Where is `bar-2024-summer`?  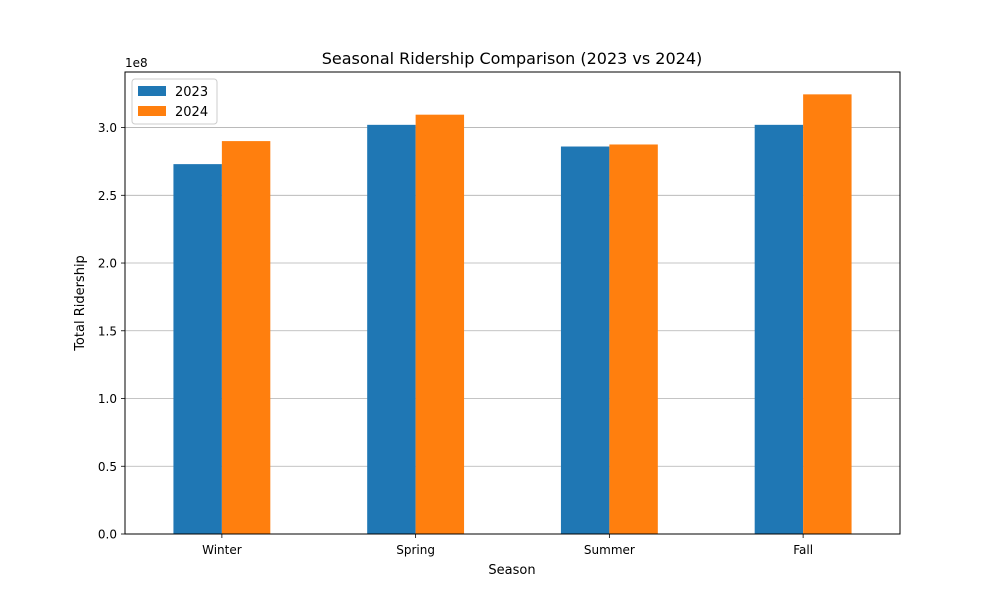
bar-2024-summer is located at coordinates (633, 339).